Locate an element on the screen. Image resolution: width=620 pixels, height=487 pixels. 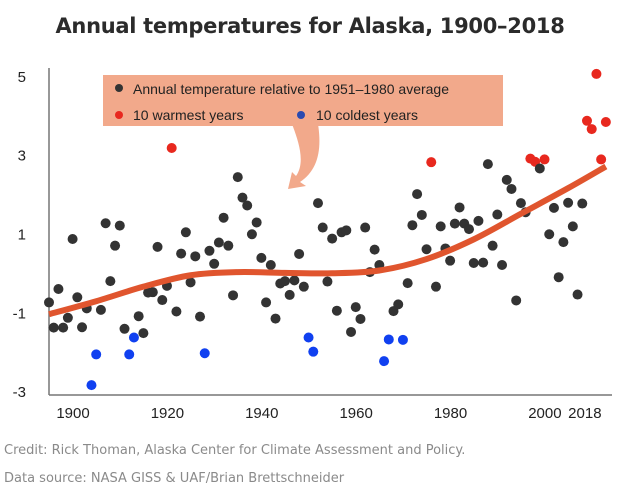
legend-marker-normal is located at coordinates (119, 88).